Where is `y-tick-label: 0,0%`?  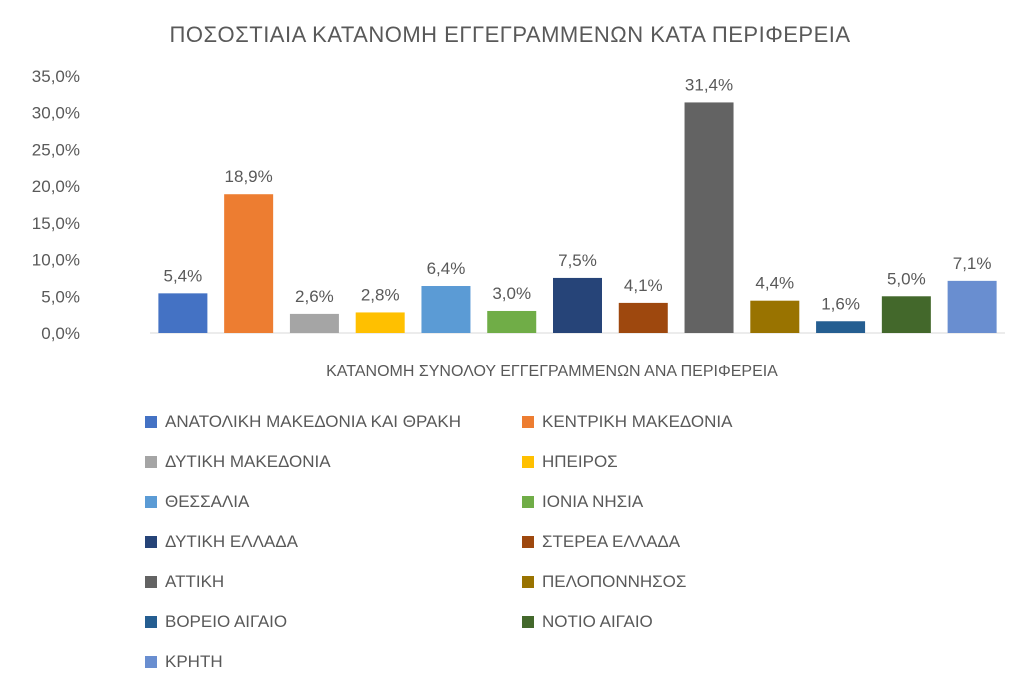
y-tick-label: 0,0% is located at coordinates (60, 333).